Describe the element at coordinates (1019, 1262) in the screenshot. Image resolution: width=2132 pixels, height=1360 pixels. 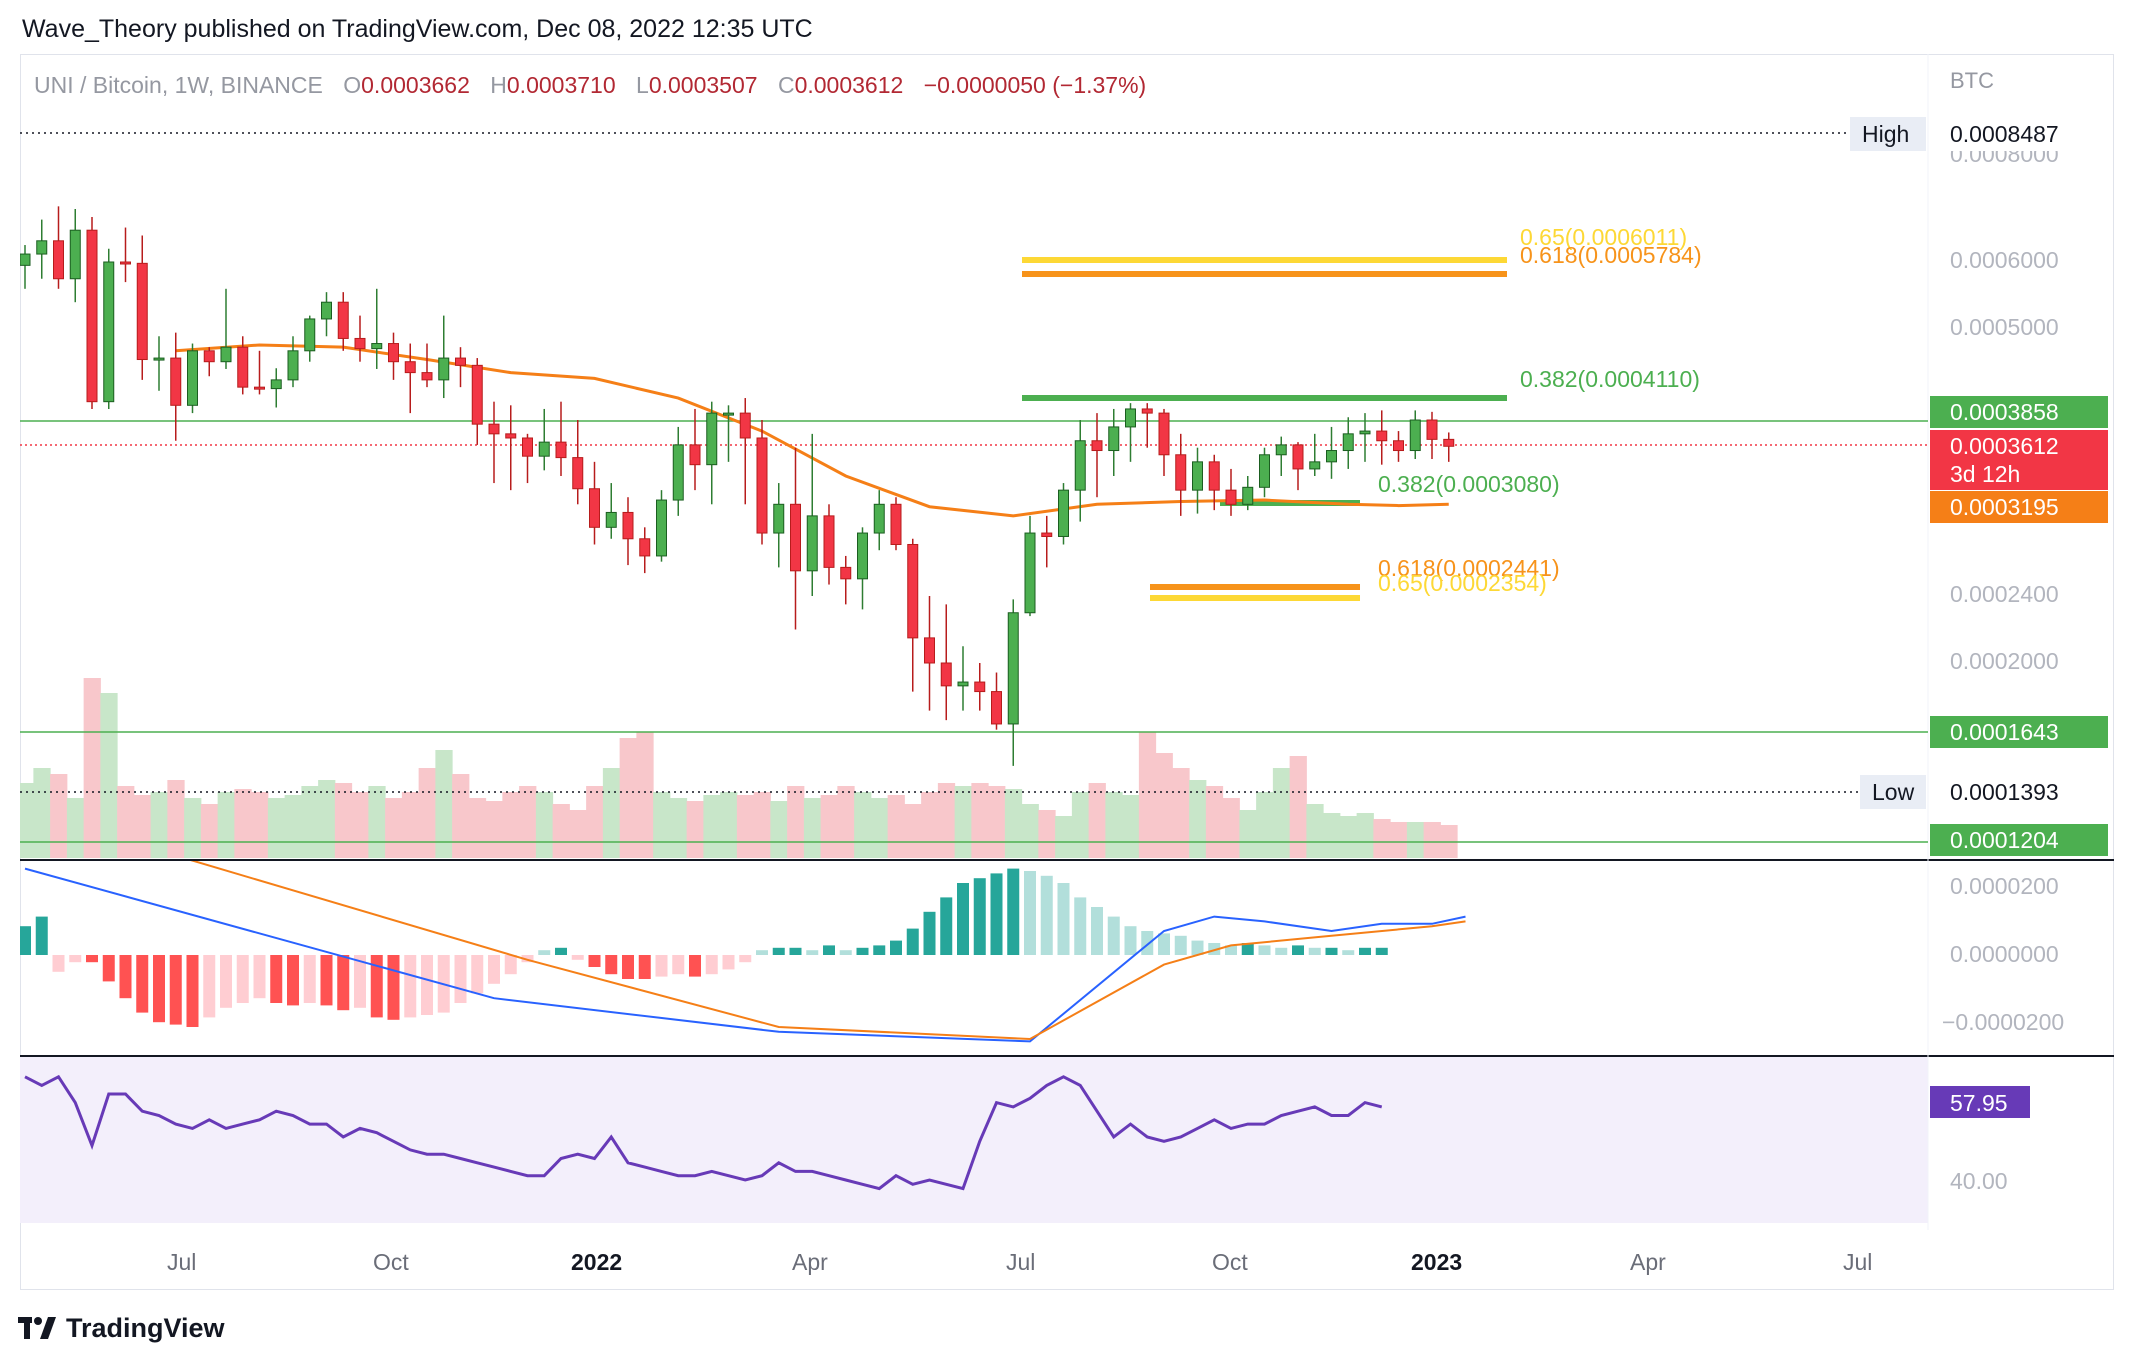
I see `time-axis: Jul Oct 2022 Apr Jul Oct 2023 Apr Jul` at that location.